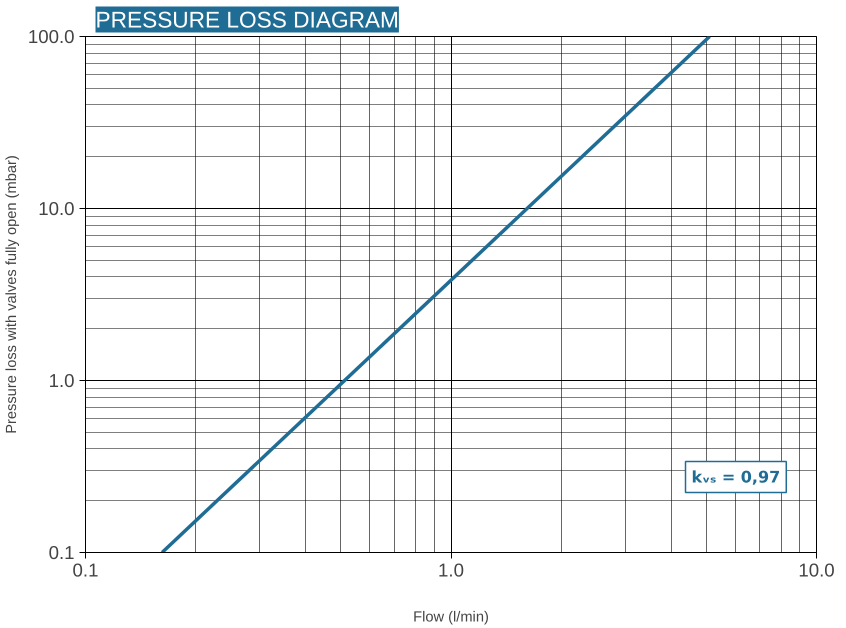  Describe the element at coordinates (56, 208) in the screenshot. I see `y-tick-label: 10.0` at that location.